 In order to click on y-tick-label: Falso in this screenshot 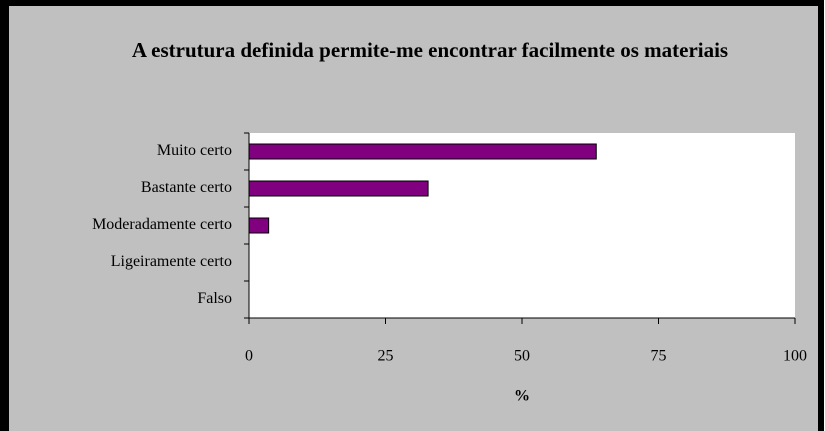, I will do `click(214, 298)`.